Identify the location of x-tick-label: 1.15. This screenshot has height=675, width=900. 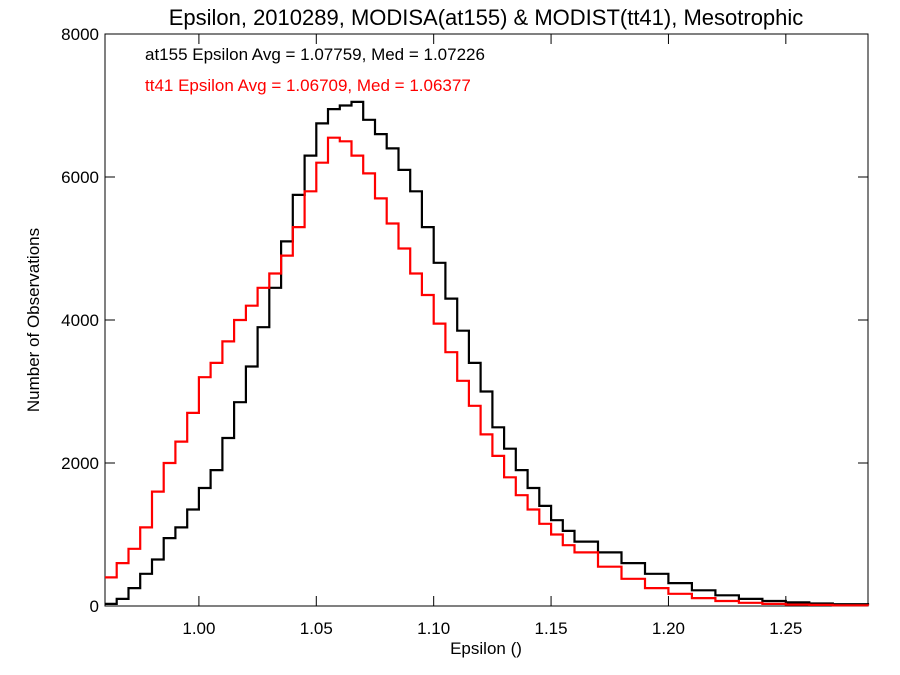
(551, 628).